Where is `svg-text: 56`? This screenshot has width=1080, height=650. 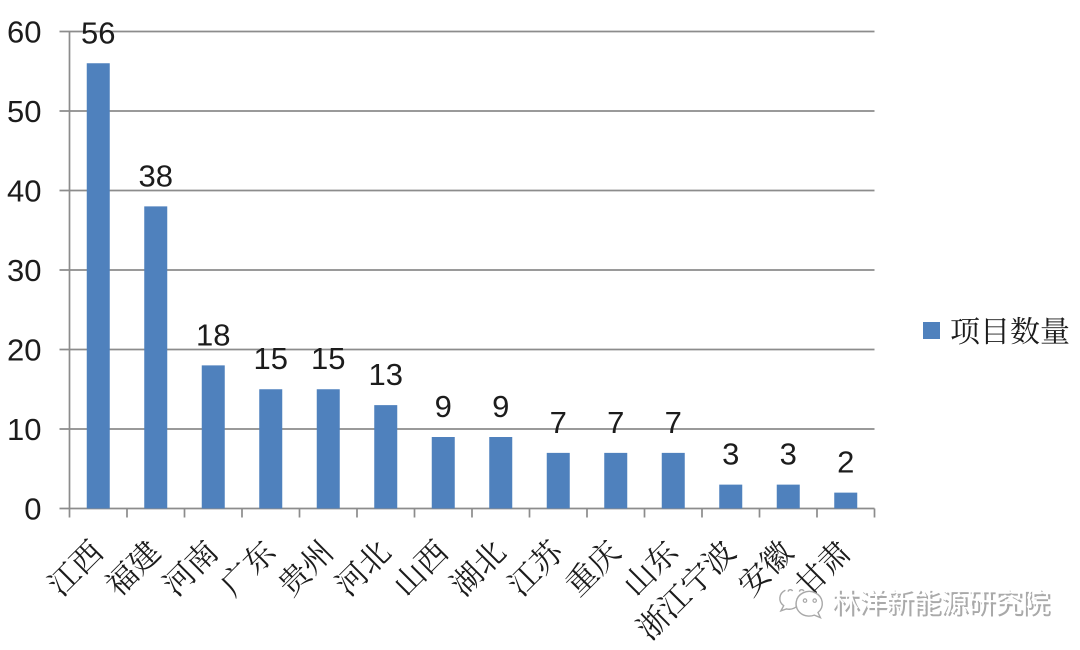 svg-text: 56 is located at coordinates (98, 32).